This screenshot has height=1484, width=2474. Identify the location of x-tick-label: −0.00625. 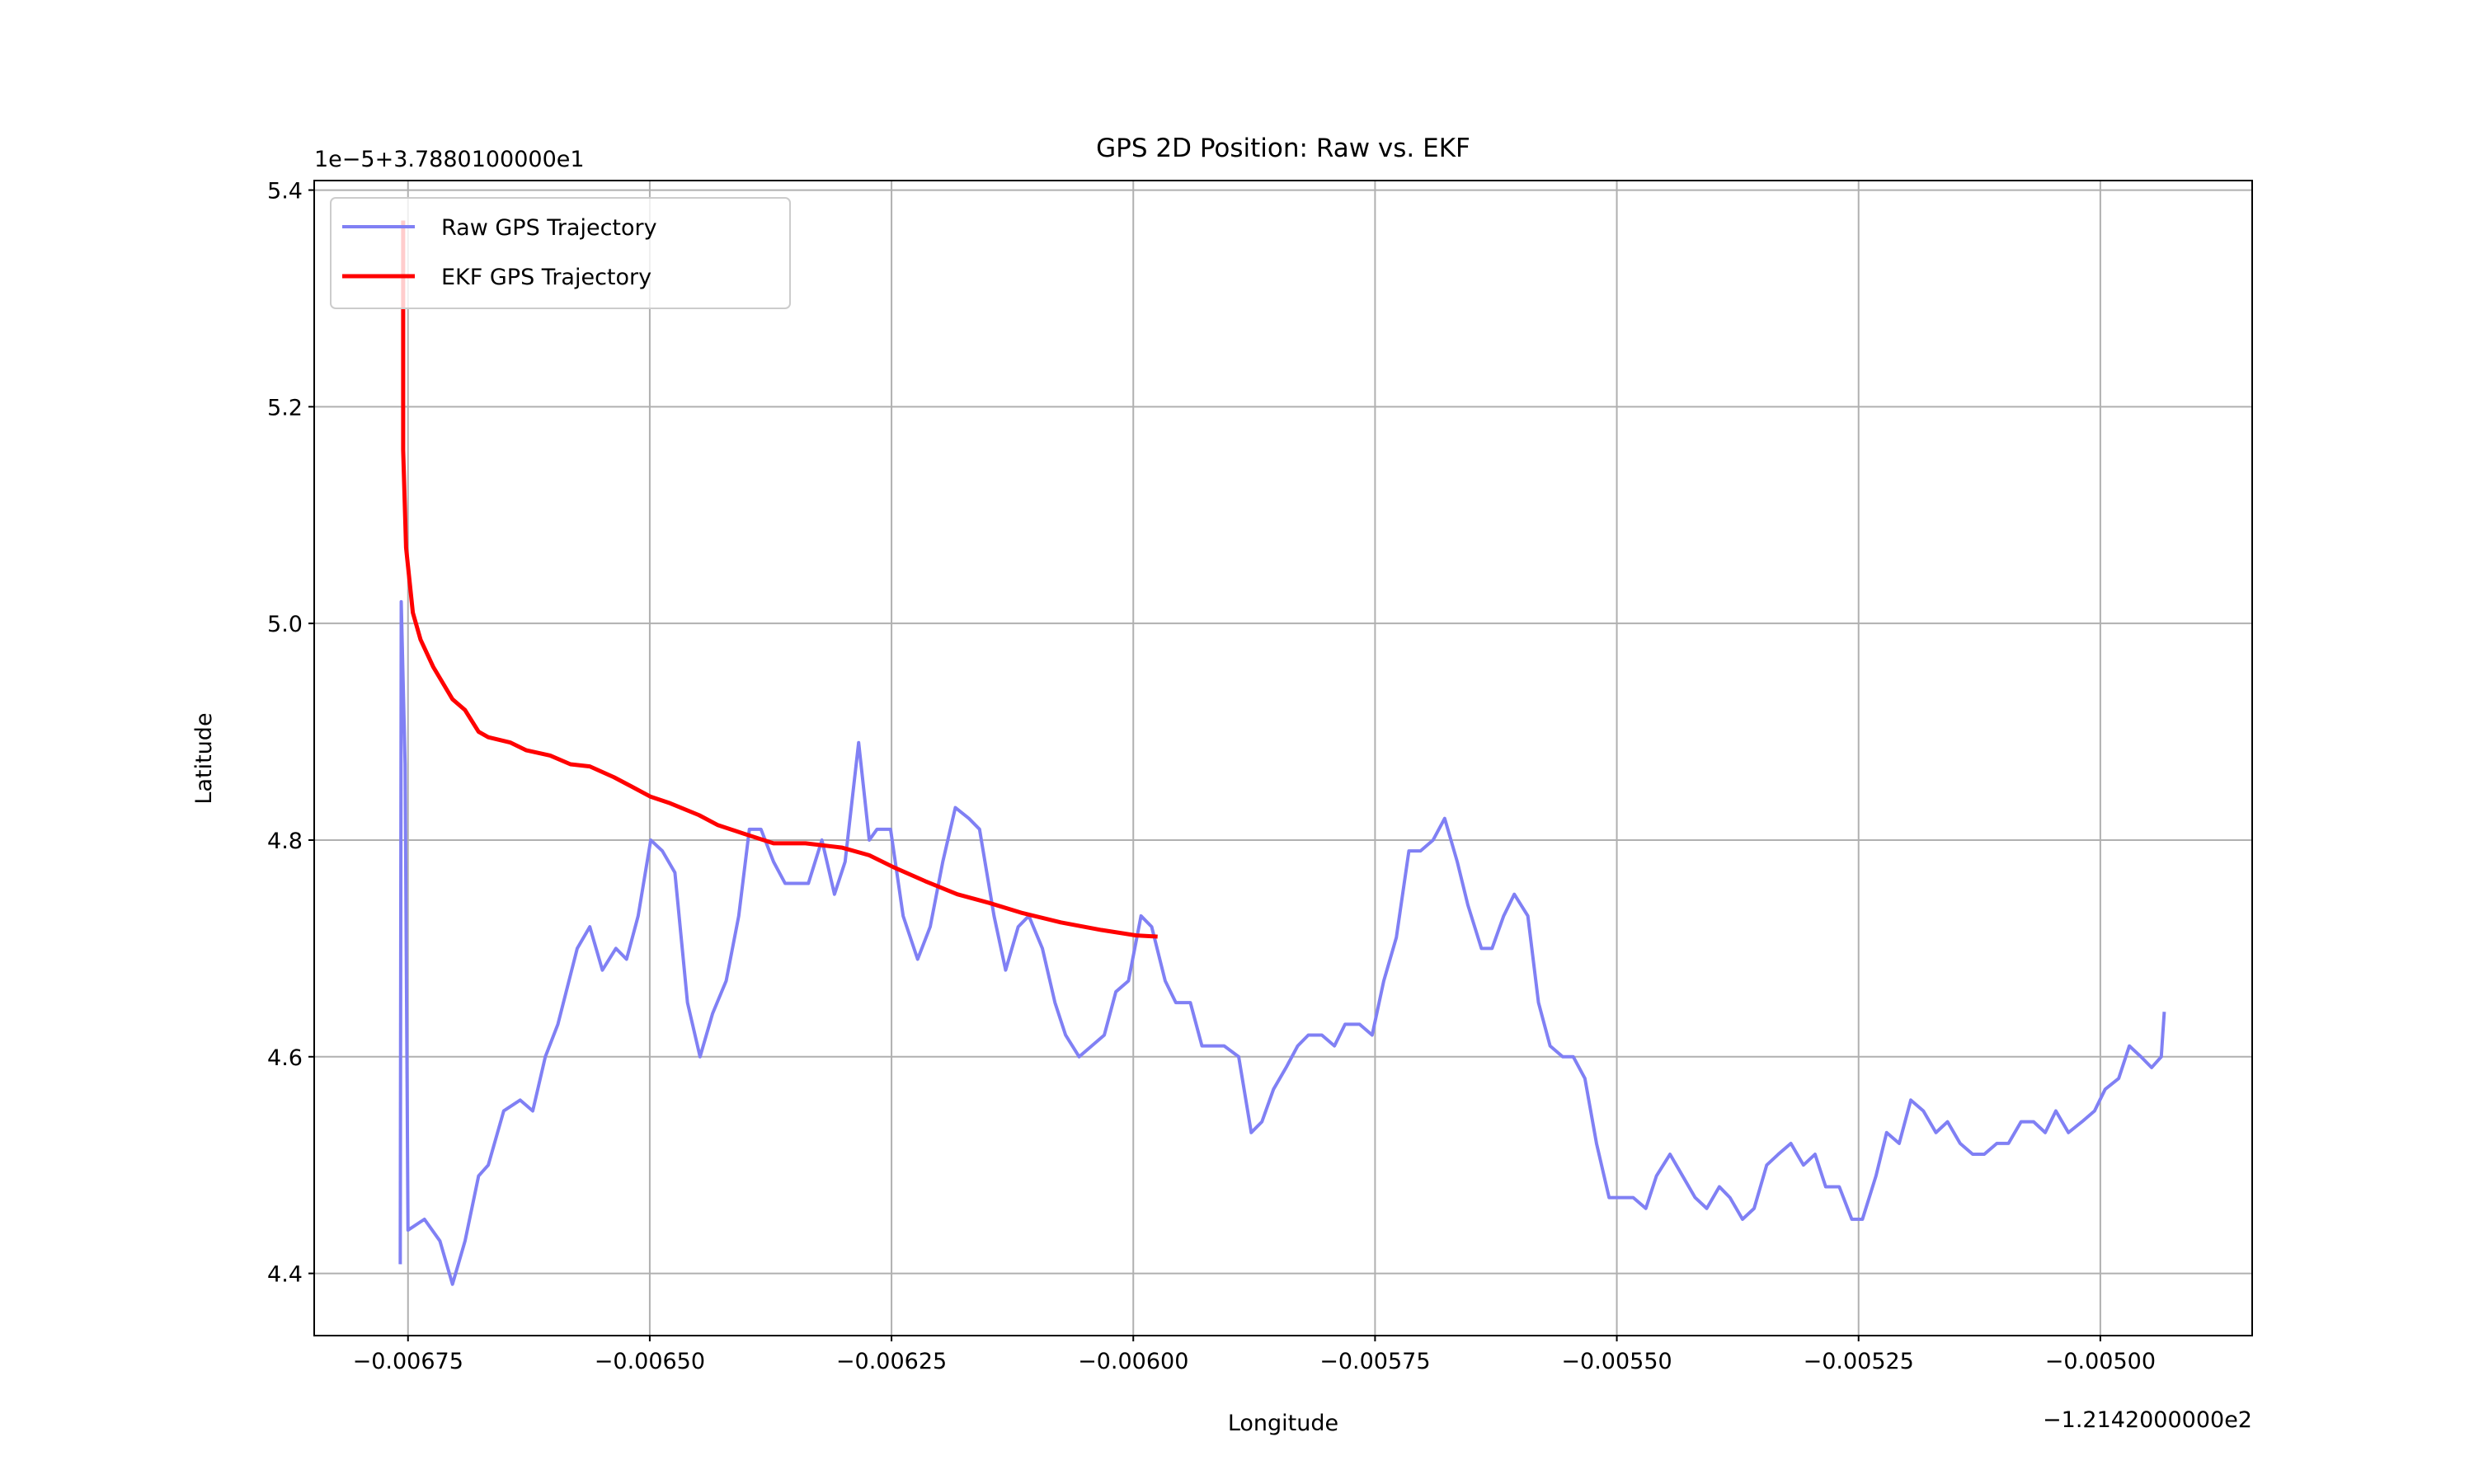
(891, 1361).